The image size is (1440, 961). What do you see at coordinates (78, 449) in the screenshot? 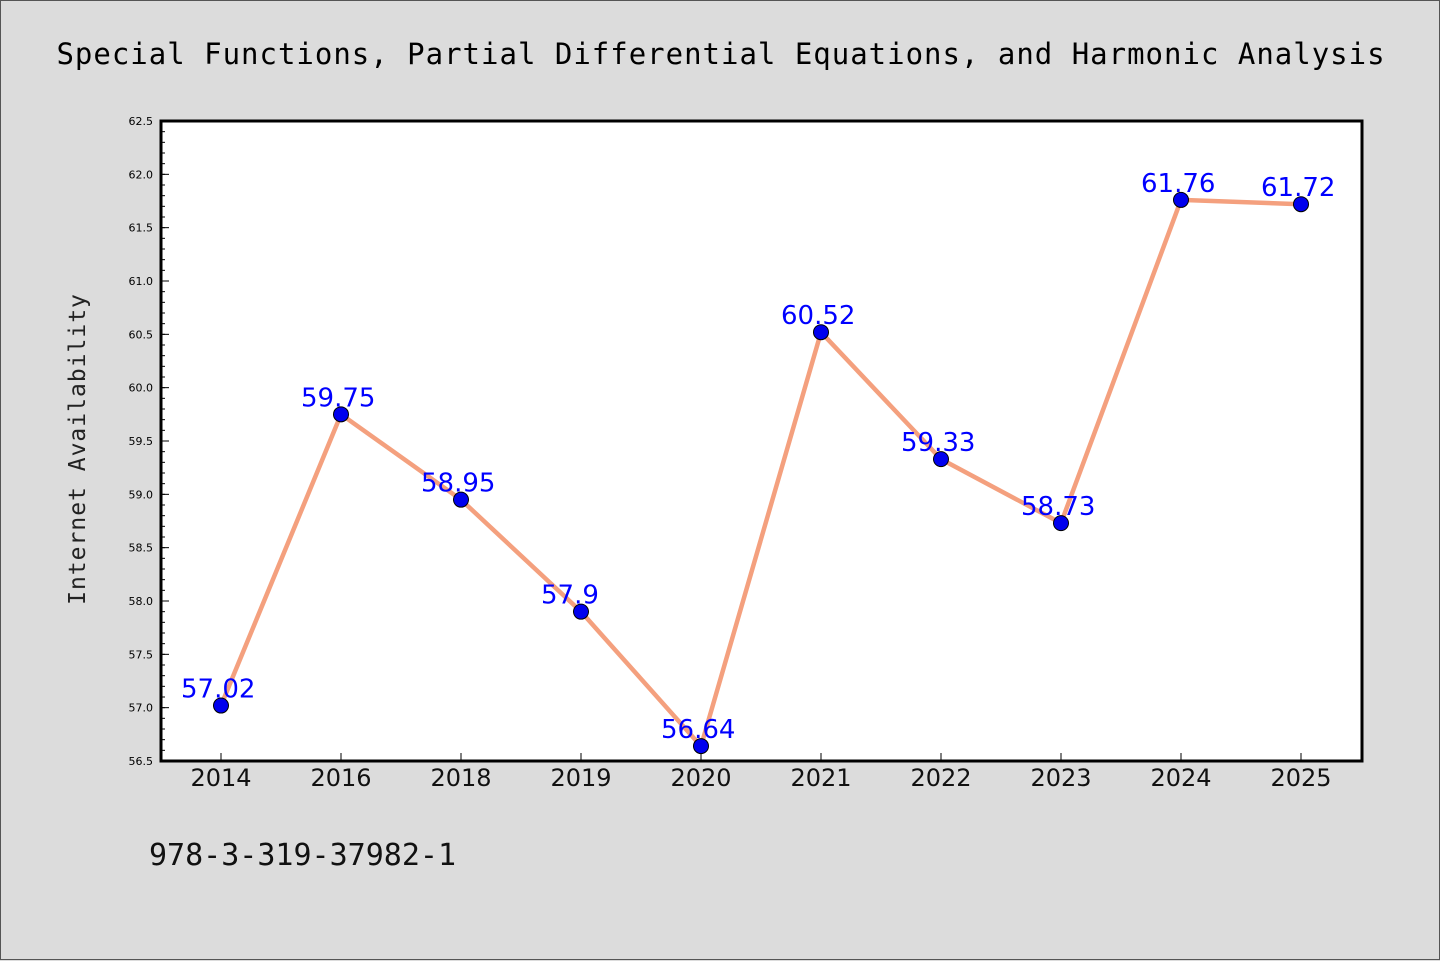
I see `y-axis-label: Internet Availability` at bounding box center [78, 449].